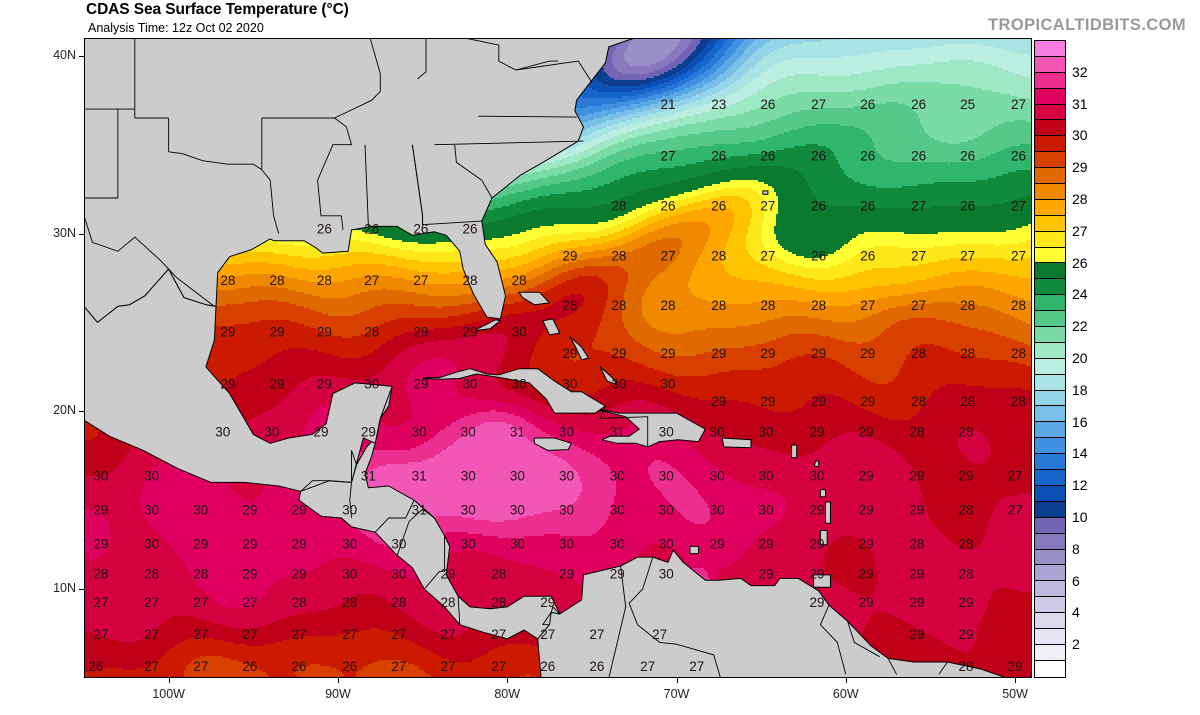  What do you see at coordinates (1080, 294) in the screenshot?
I see `colorbar-tick-label: 24` at bounding box center [1080, 294].